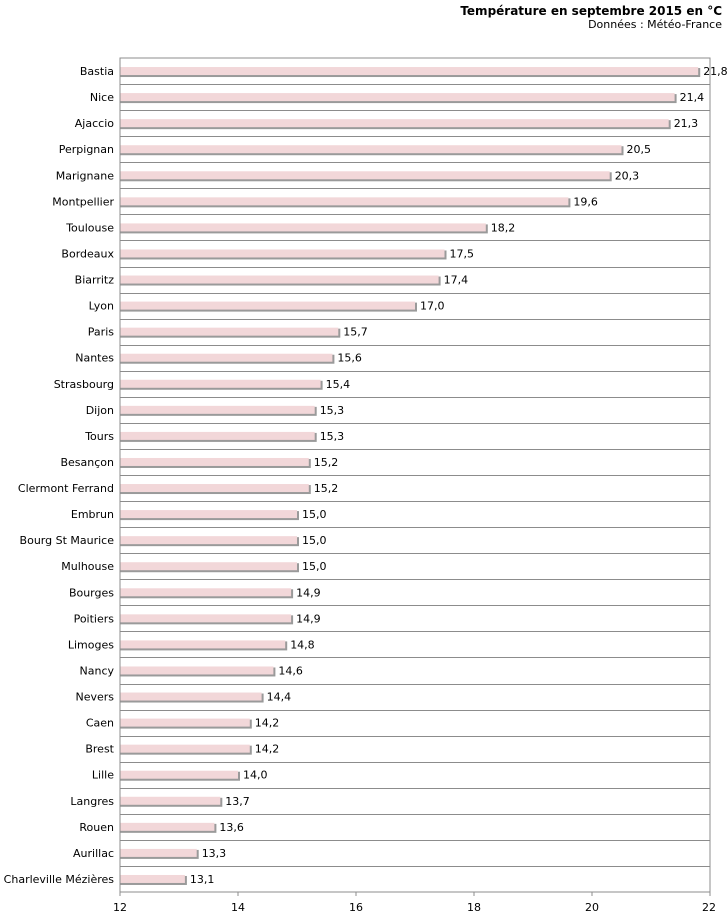 This screenshot has height=922, width=727. I want to click on data-label: 20,3, so click(627, 175).